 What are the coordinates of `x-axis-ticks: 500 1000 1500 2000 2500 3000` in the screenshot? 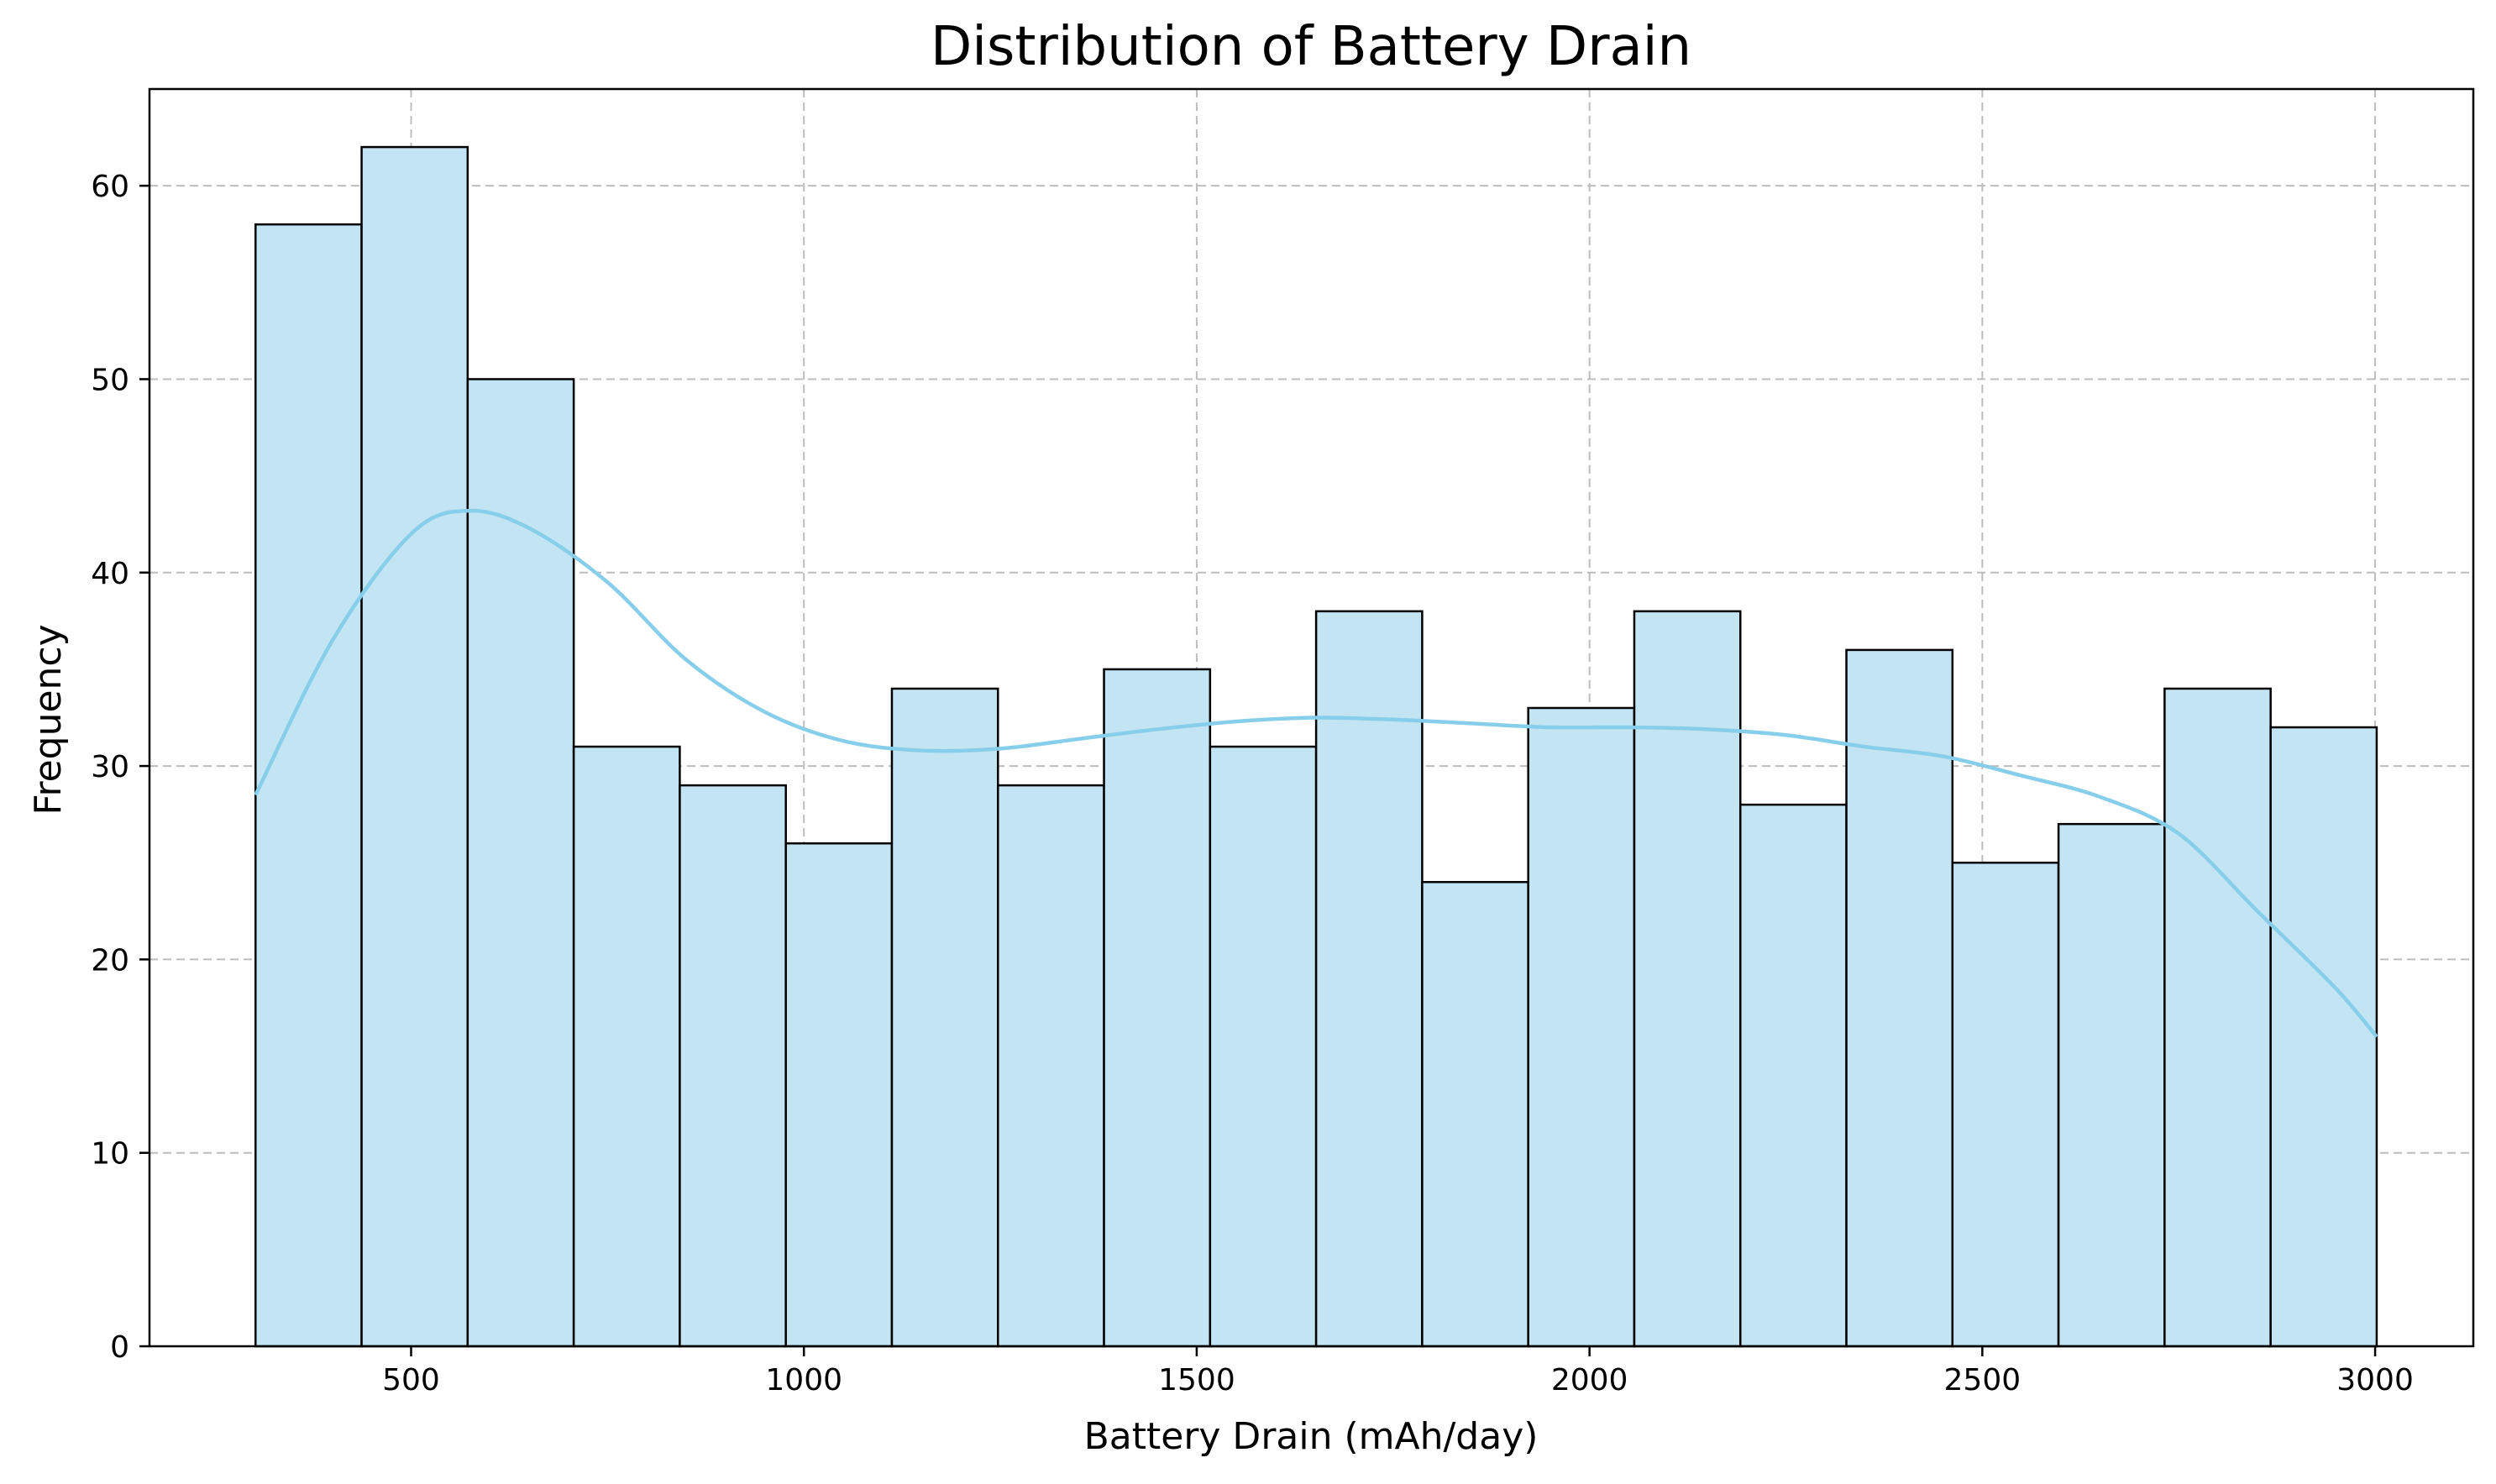 It's located at (1398, 1372).